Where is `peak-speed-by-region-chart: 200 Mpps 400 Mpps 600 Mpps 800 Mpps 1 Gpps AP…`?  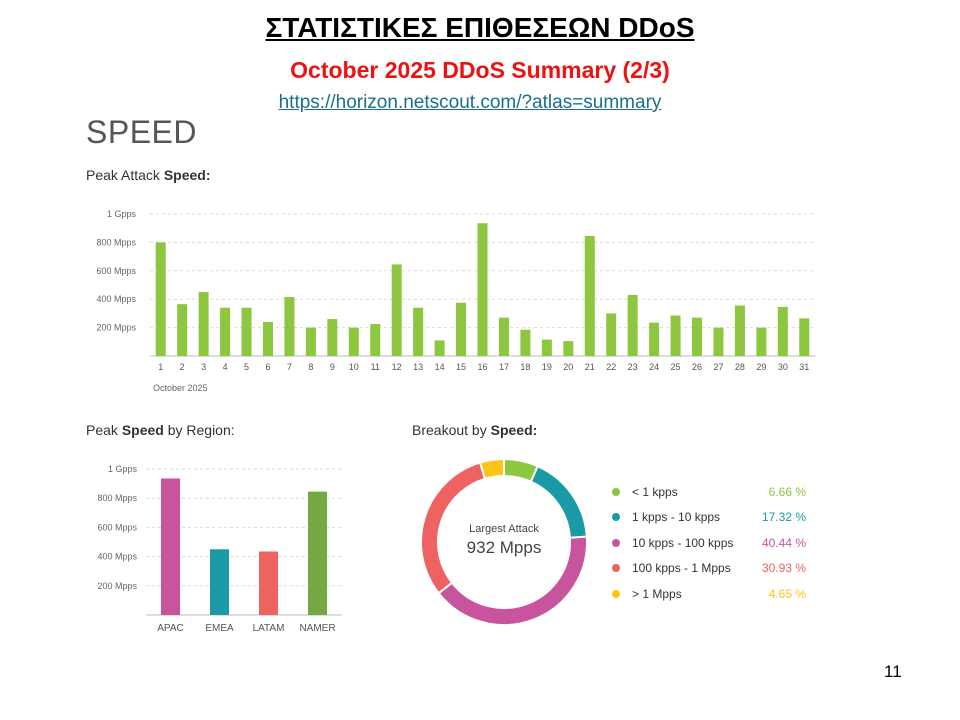
peak-speed-by-region-chart: 200 Mpps 400 Mpps 600 Mpps 800 Mpps 1 Gpps AP… is located at coordinates (219, 549).